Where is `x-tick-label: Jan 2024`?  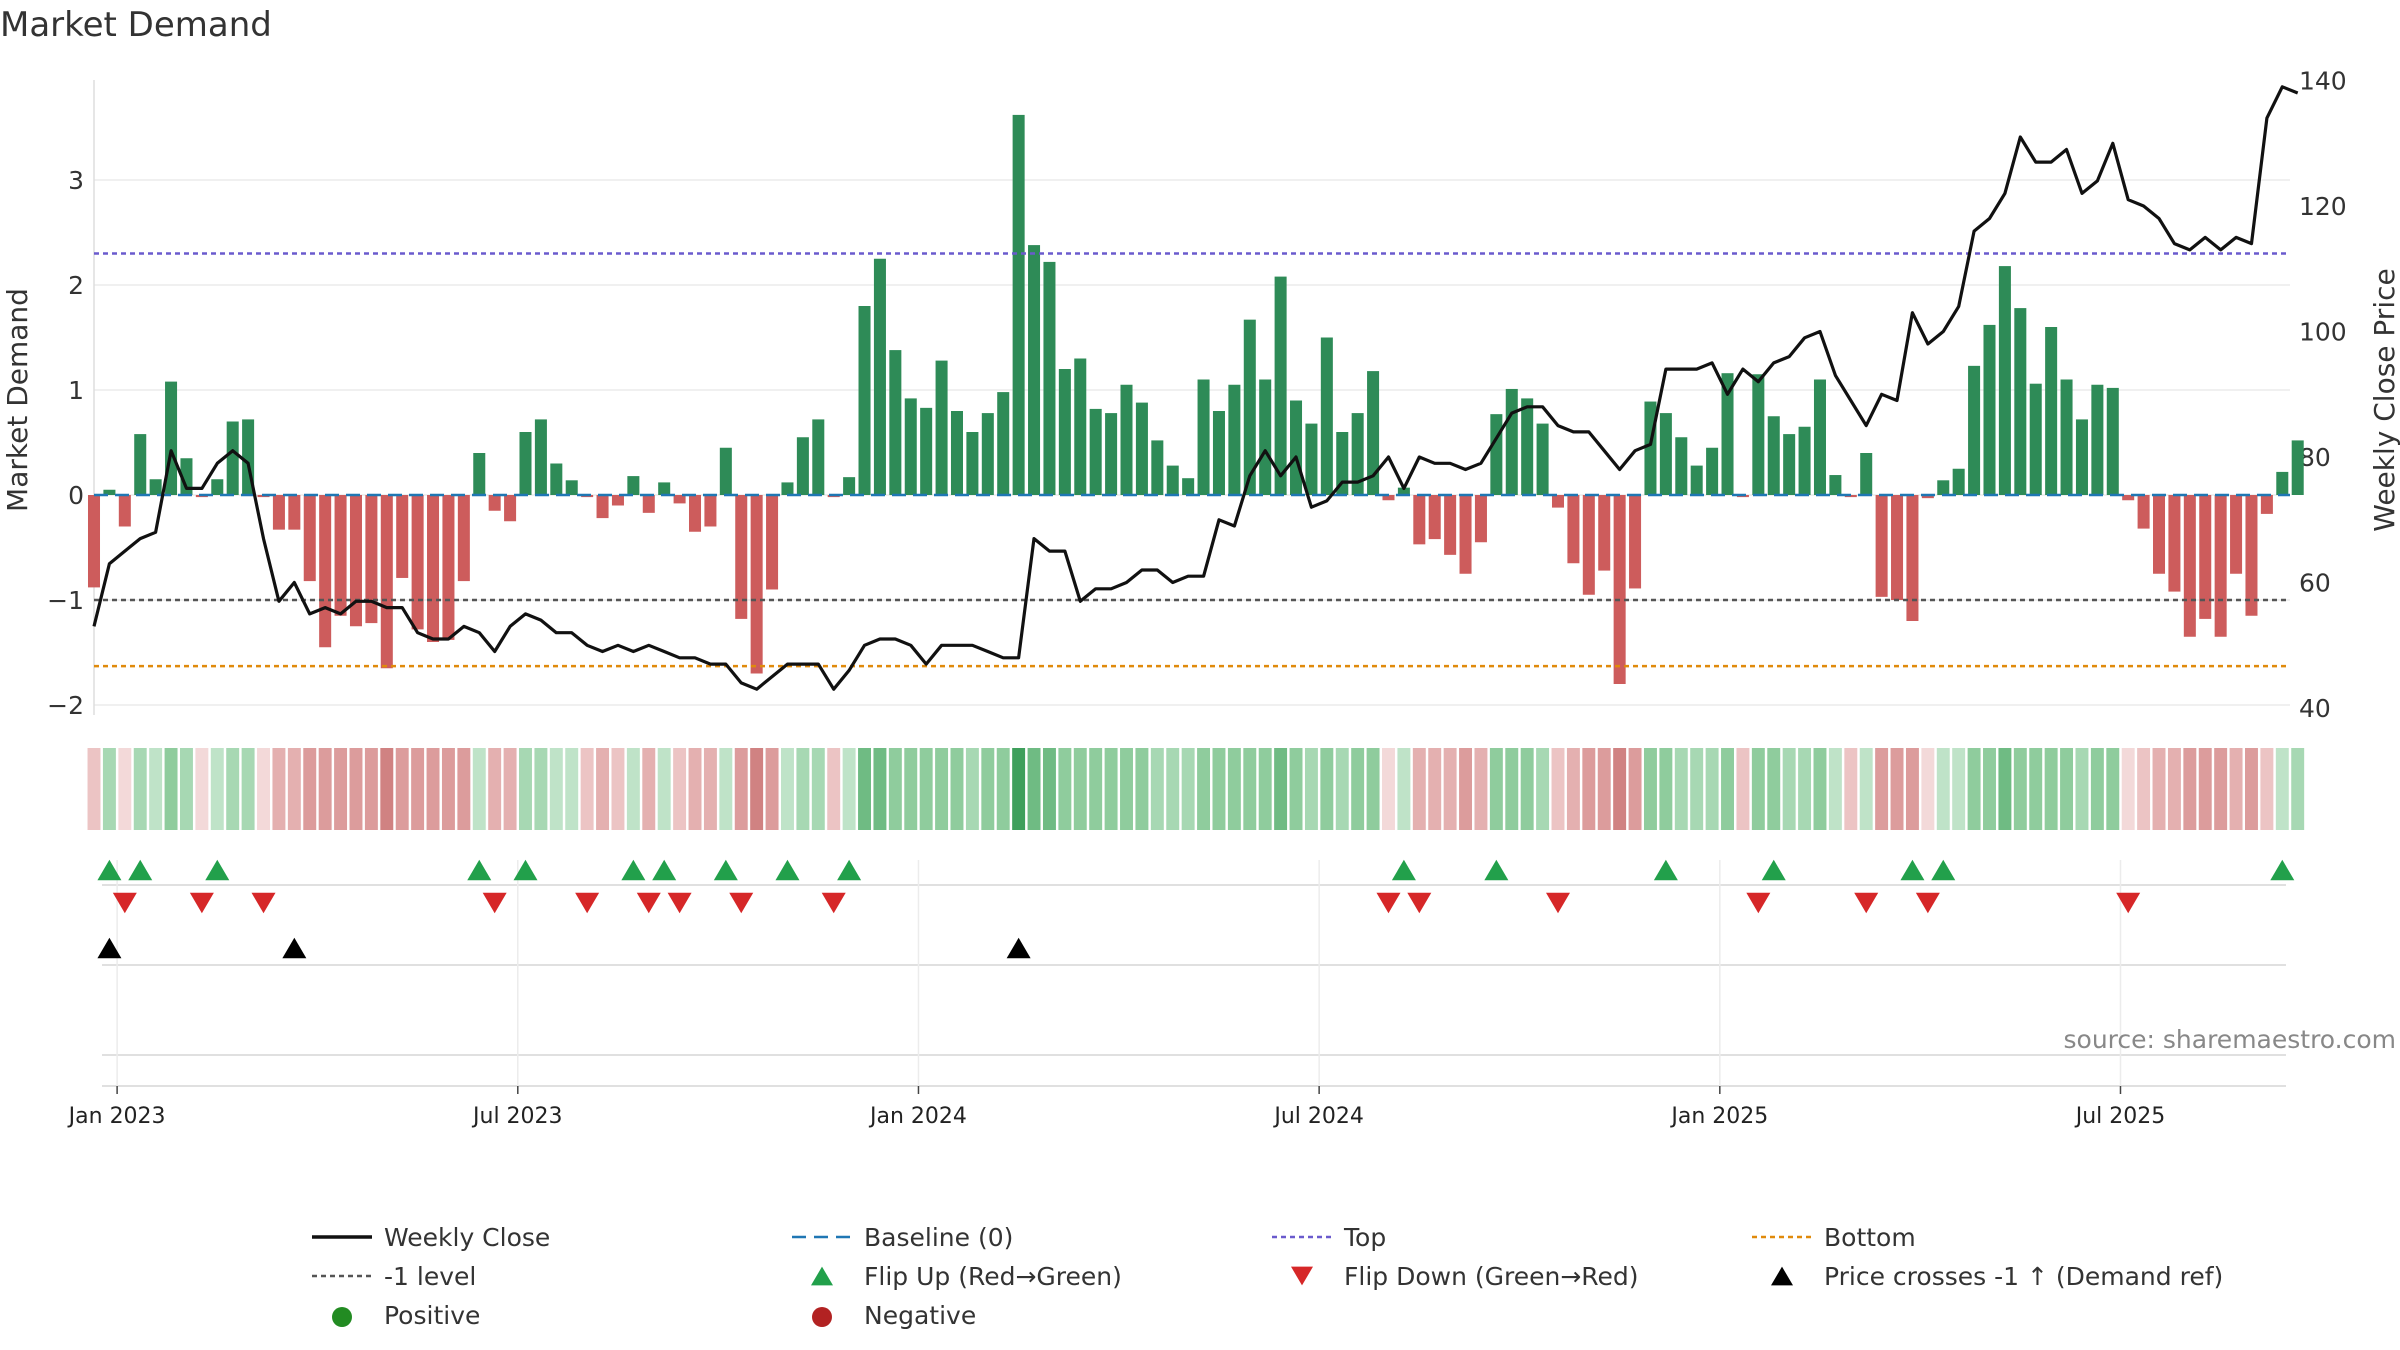
x-tick-label: Jan 2024 is located at coordinates (917, 1116).